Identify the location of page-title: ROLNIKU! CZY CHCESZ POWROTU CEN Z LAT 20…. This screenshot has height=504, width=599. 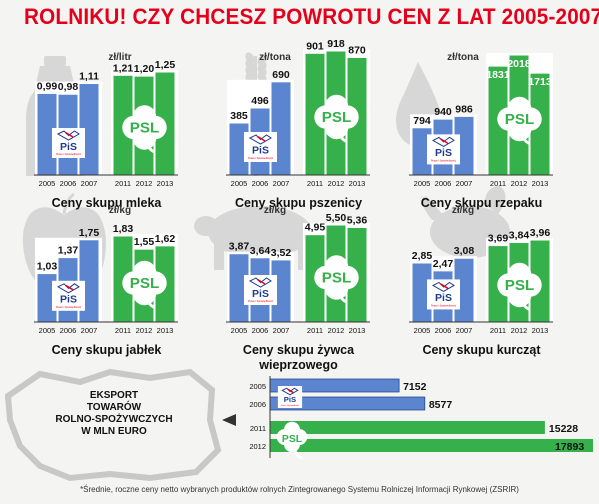
(311, 16).